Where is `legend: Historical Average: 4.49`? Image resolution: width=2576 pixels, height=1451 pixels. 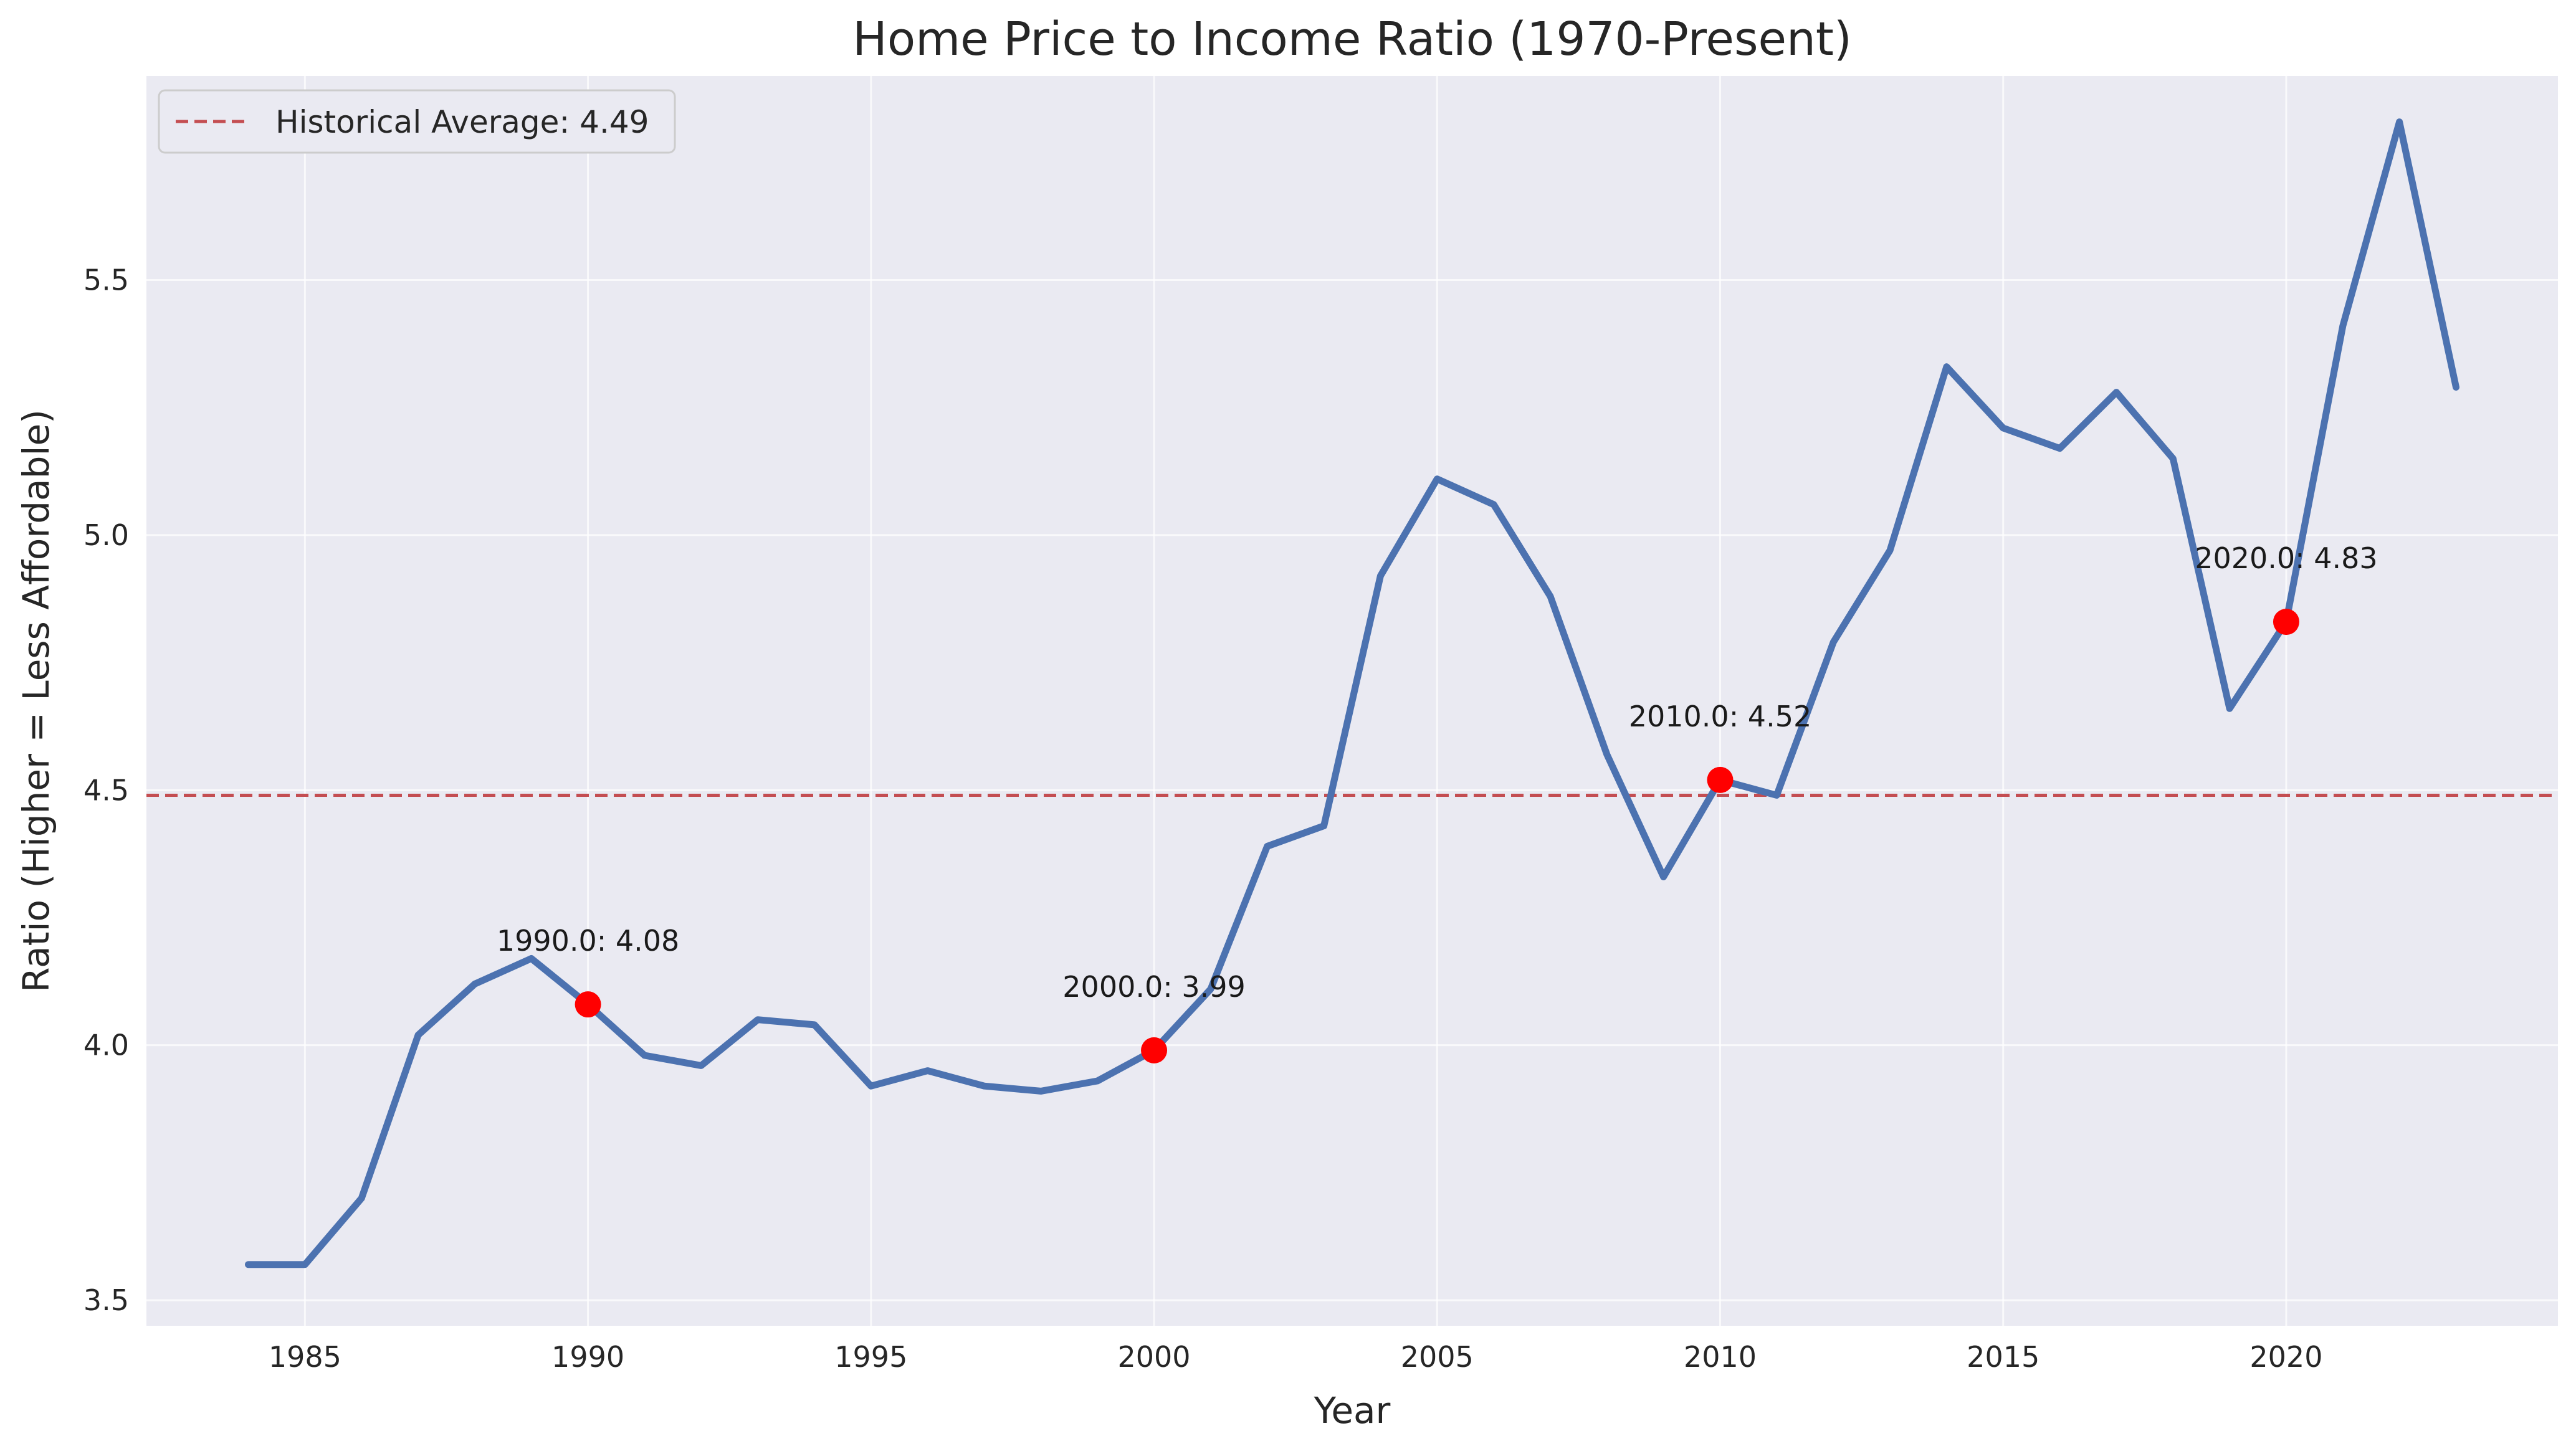
legend: Historical Average: 4.49 is located at coordinates (417, 121).